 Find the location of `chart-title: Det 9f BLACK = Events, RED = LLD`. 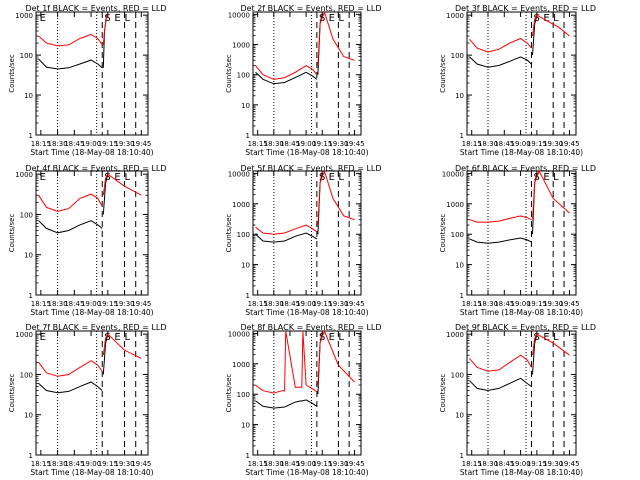

chart-title: Det 9f BLACK = Events, RED = LLD is located at coordinates (525, 327).